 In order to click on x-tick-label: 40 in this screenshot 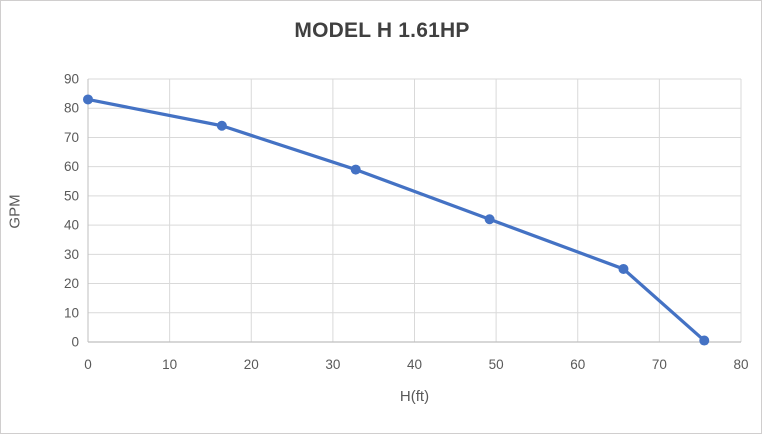, I will do `click(414, 364)`.